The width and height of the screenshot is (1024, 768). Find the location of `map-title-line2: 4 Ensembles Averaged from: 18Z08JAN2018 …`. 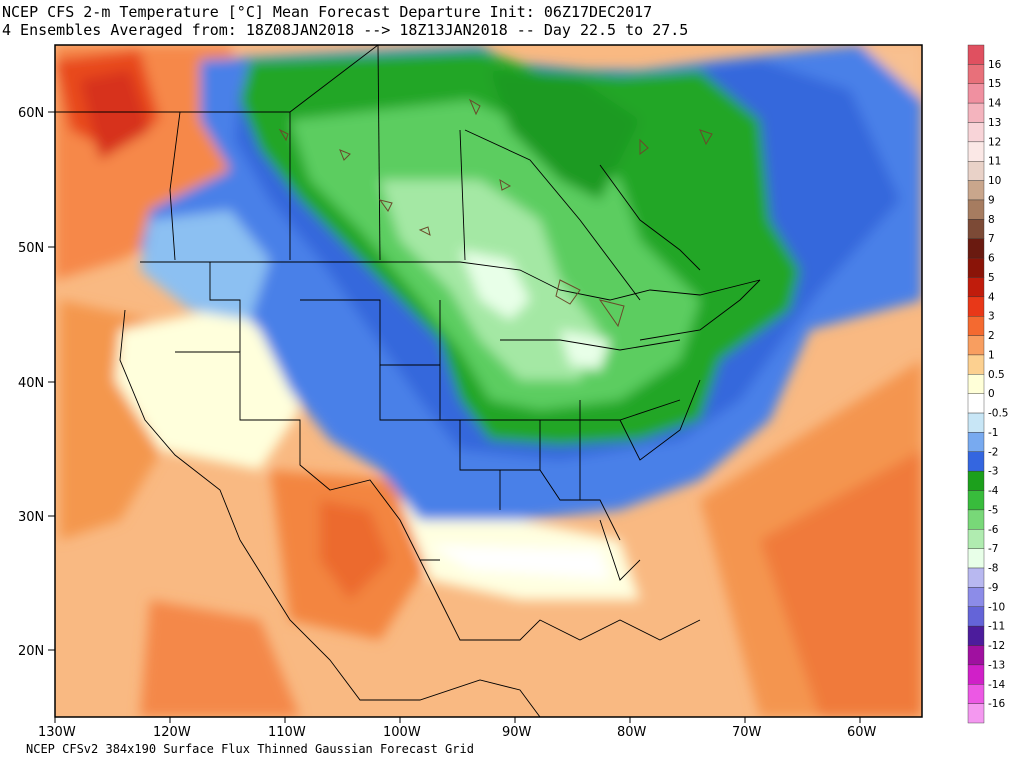

map-title-line2: 4 Ensembles Averaged from: 18Z08JAN2018 … is located at coordinates (345, 30).